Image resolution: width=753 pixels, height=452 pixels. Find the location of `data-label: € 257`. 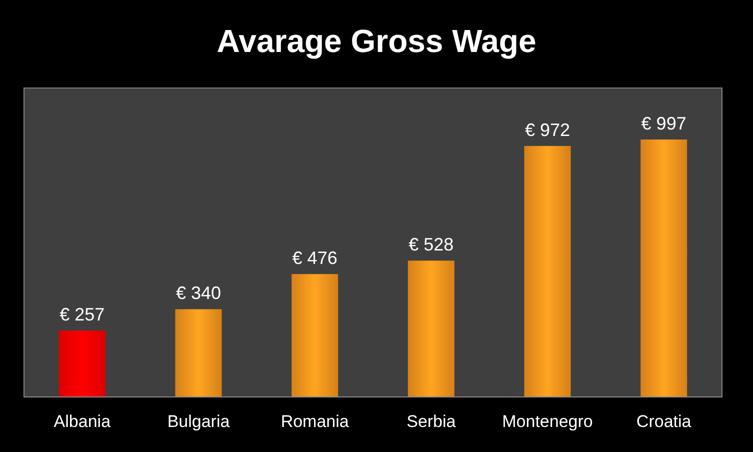

data-label: € 257 is located at coordinates (82, 314).